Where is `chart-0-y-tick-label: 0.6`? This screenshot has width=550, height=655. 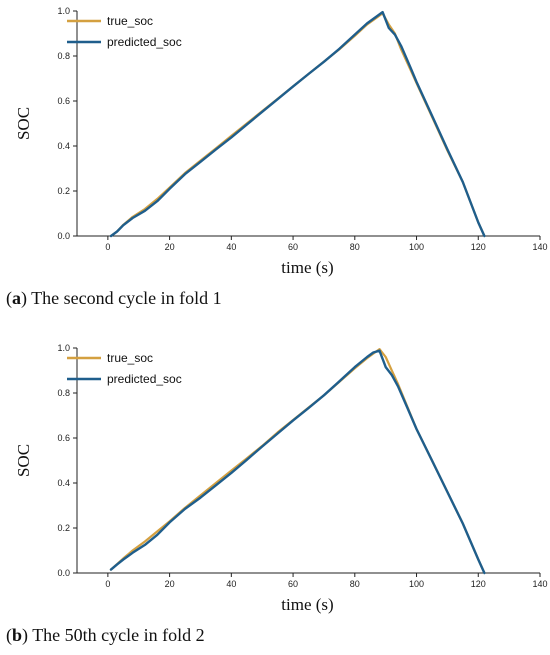 chart-0-y-tick-label: 0.6 is located at coordinates (63, 101).